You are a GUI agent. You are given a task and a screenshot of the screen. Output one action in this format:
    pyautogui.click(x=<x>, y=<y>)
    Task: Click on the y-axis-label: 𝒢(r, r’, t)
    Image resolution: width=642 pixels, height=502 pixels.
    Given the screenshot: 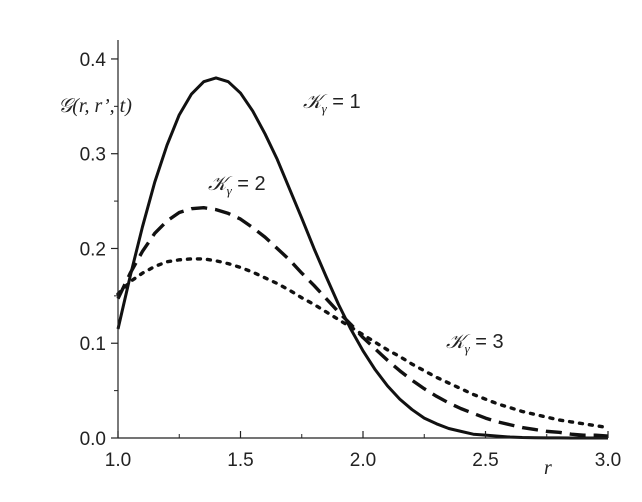 What is the action you would take?
    pyautogui.click(x=95, y=106)
    